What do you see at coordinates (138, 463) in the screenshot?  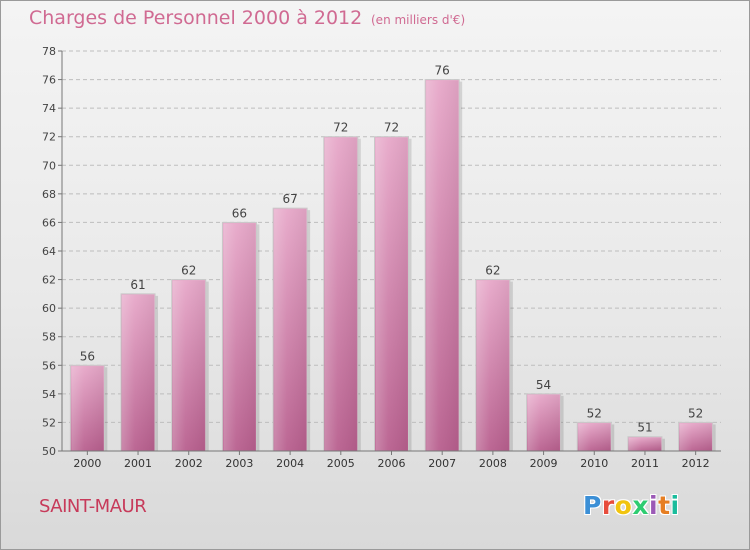 I see `x-tick-label: 2001` at bounding box center [138, 463].